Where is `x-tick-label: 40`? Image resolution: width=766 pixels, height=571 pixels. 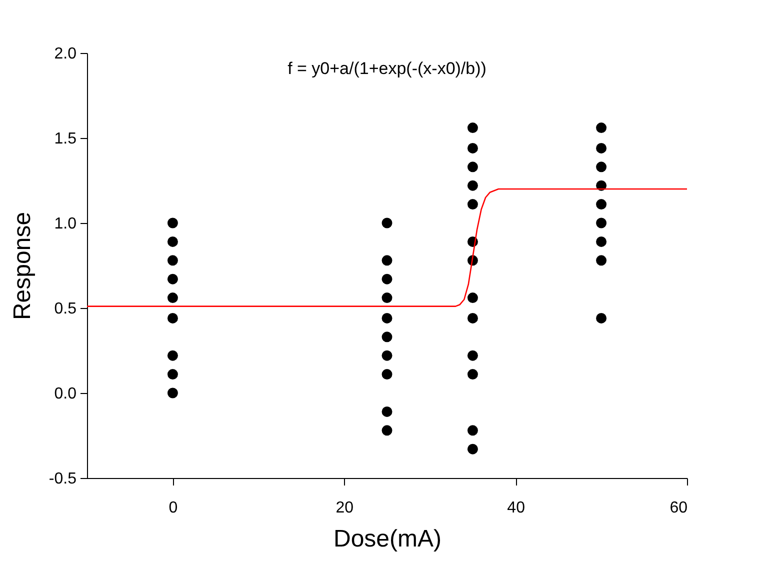 x-tick-label: 40 is located at coordinates (516, 508).